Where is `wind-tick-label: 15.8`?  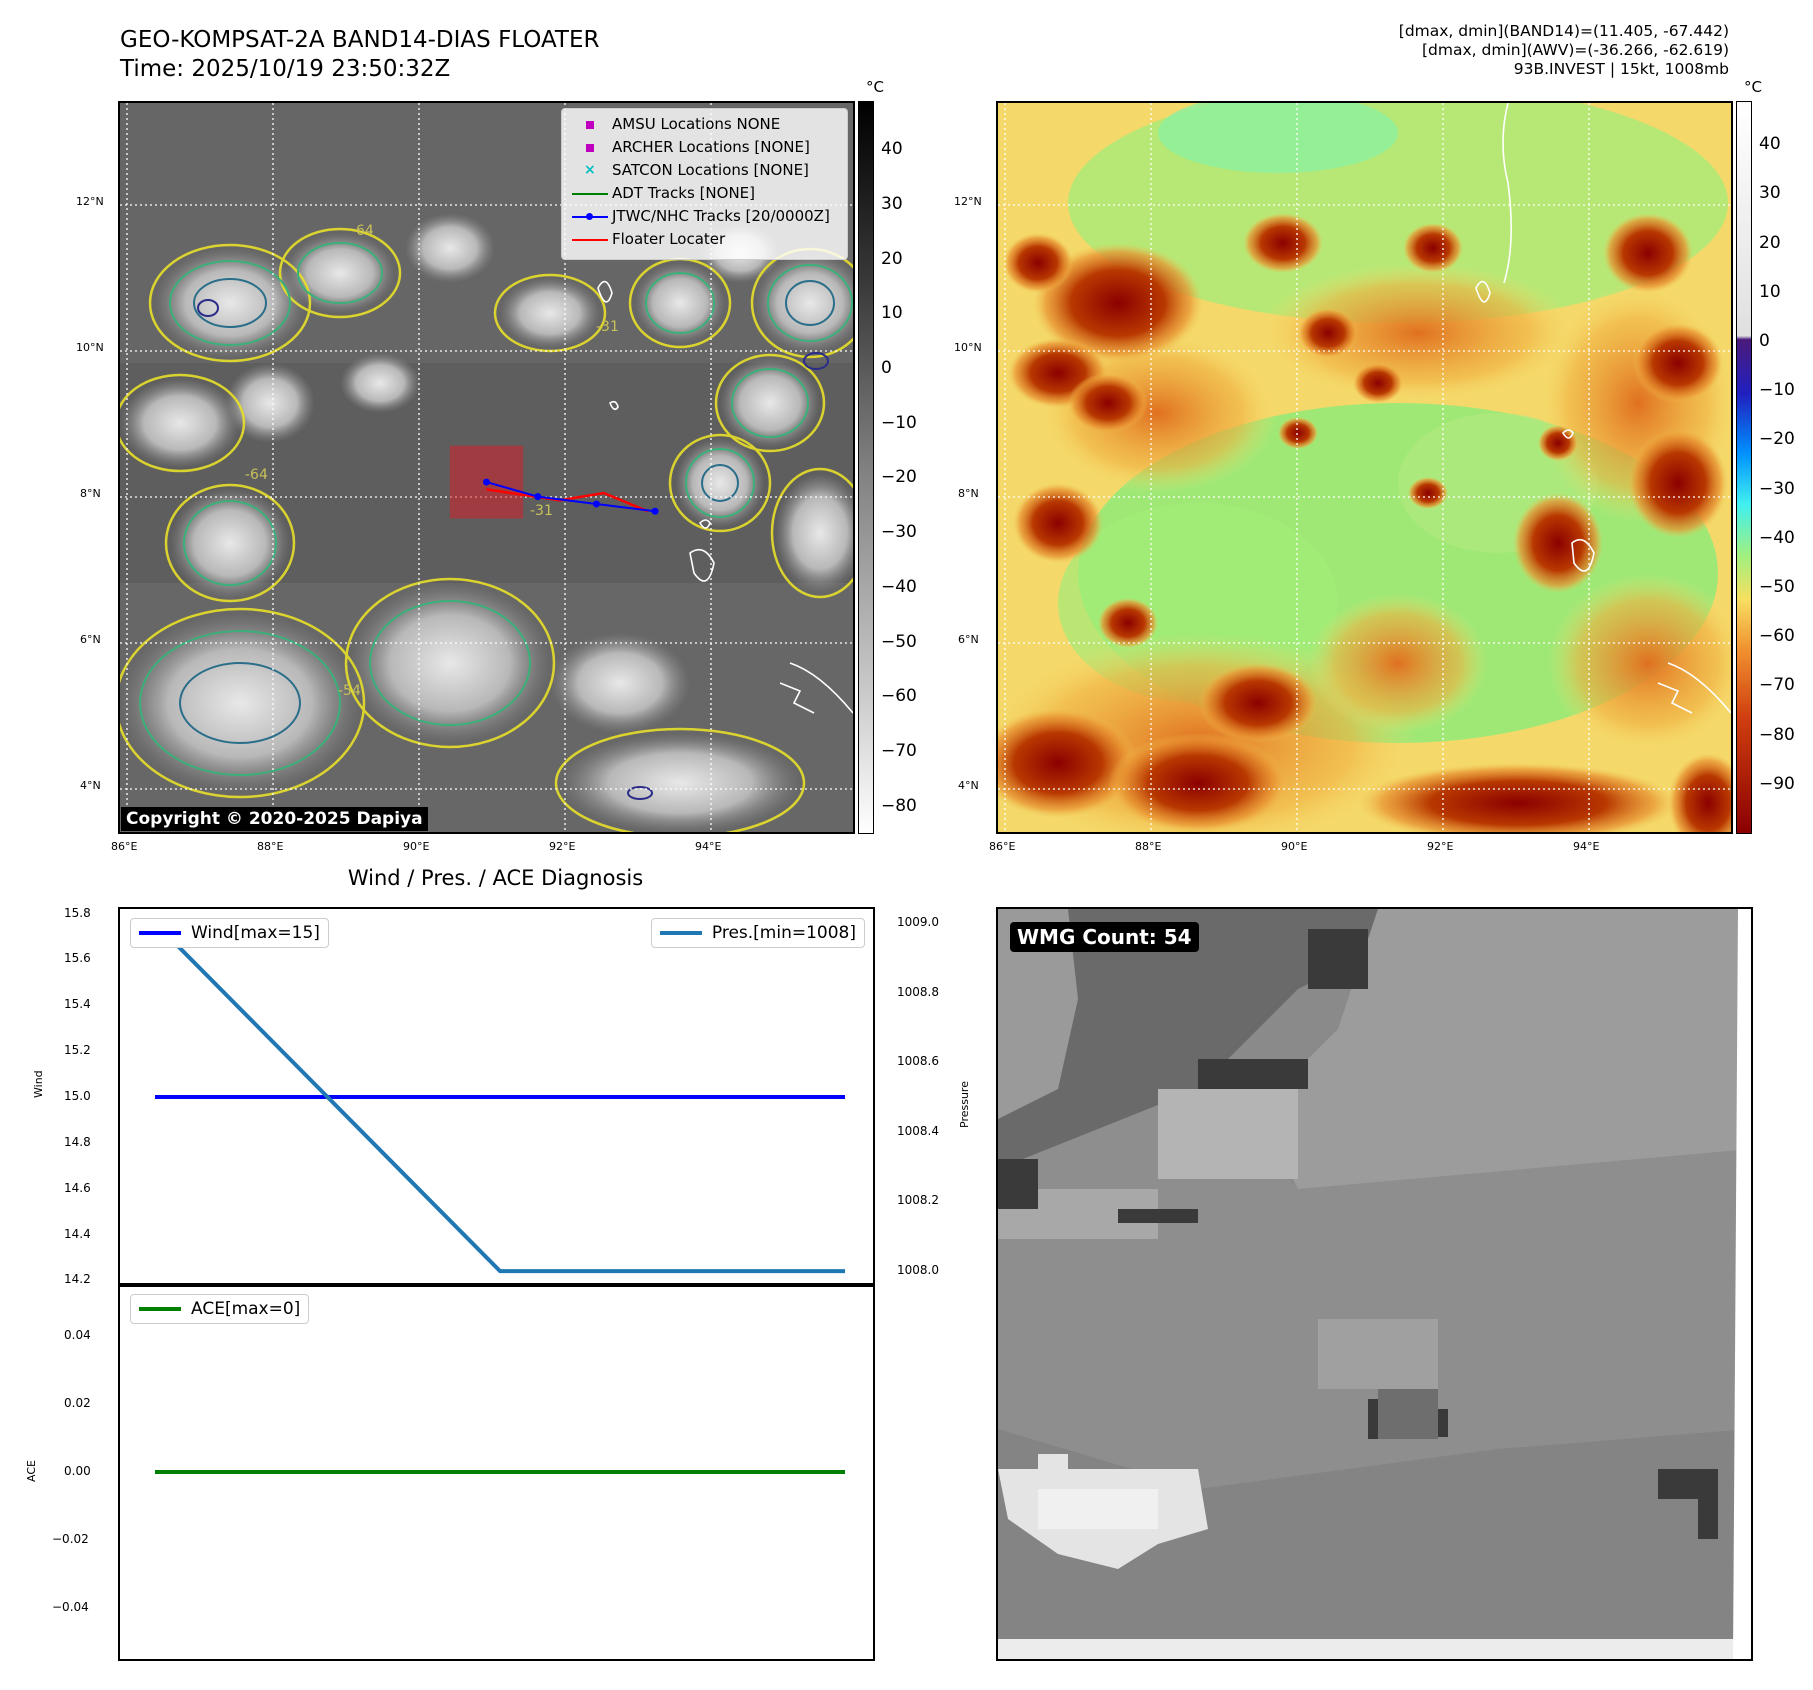
wind-tick-label: 15.8 is located at coordinates (77, 912).